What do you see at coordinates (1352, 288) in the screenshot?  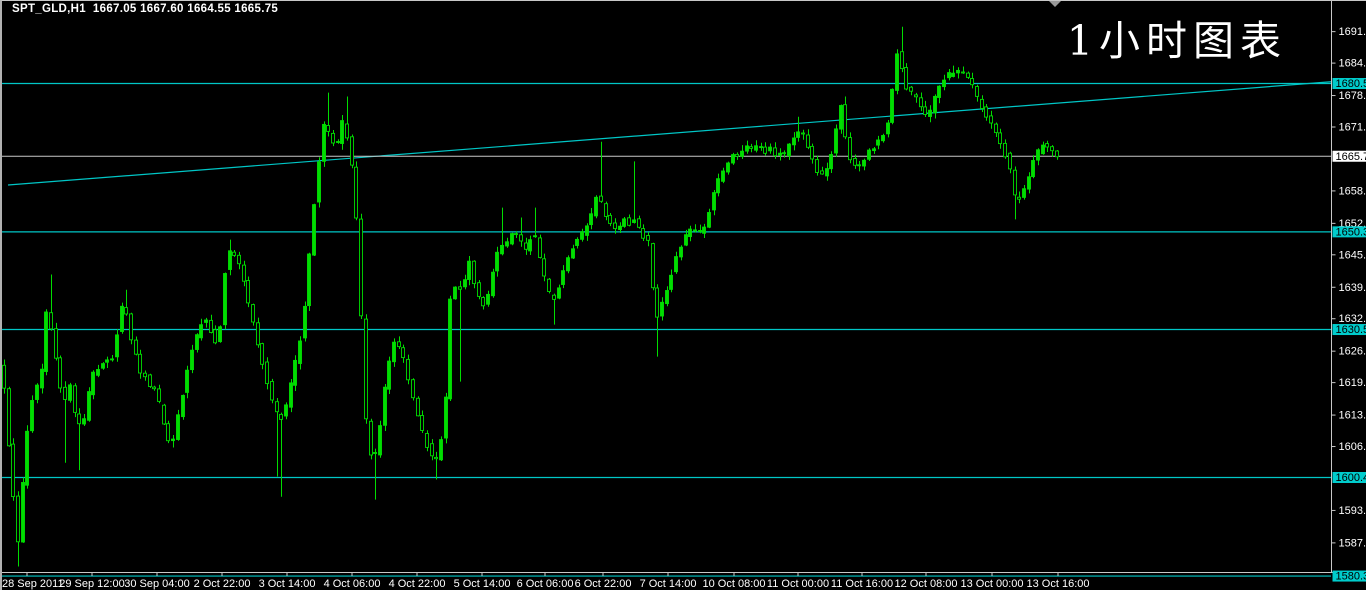 I see `price-label: 1639.10` at bounding box center [1352, 288].